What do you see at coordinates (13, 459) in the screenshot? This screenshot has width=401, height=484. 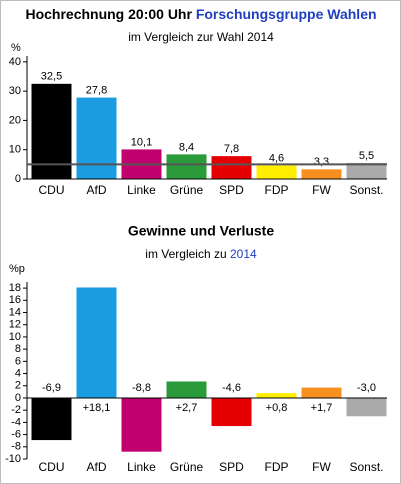 I see `y-tick-label: -10` at bounding box center [13, 459].